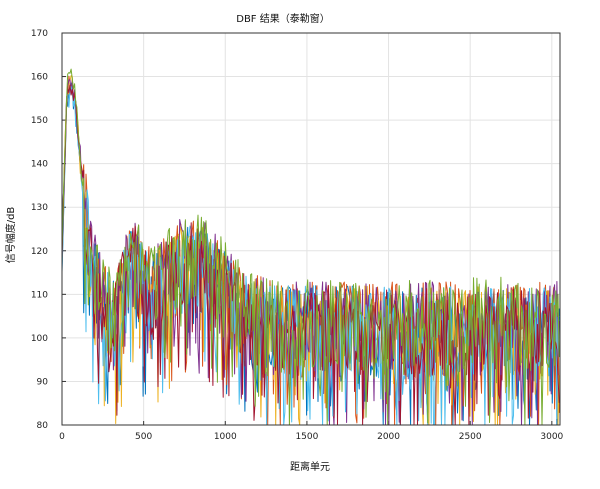 The width and height of the screenshot is (600, 489). I want to click on x-tick-label: 1500, so click(306, 437).